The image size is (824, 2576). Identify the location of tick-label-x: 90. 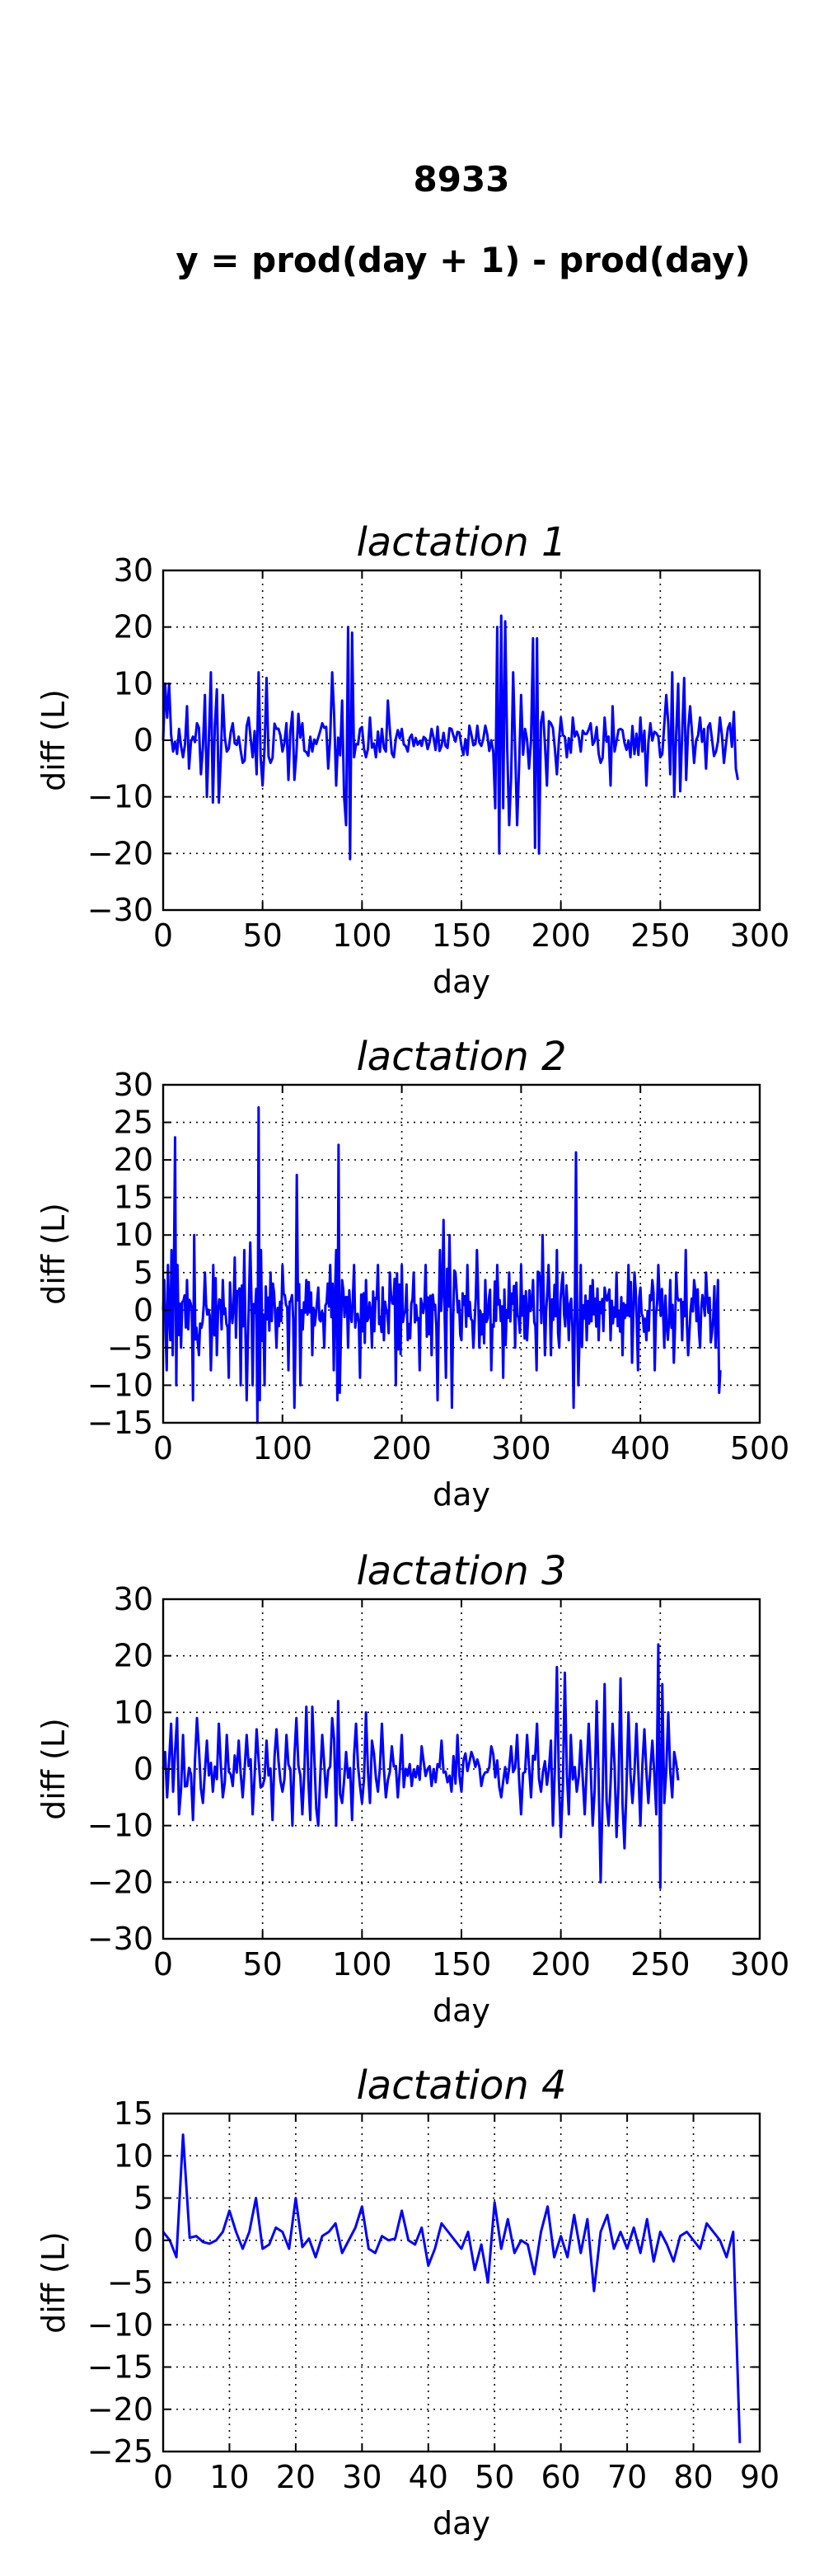
(760, 2477).